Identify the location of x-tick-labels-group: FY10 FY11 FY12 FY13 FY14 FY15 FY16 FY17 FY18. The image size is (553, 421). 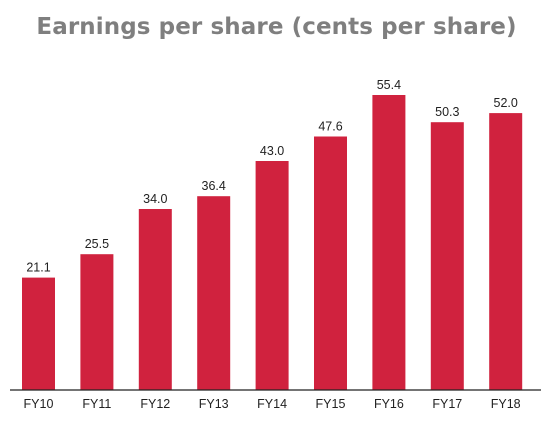
(272, 404).